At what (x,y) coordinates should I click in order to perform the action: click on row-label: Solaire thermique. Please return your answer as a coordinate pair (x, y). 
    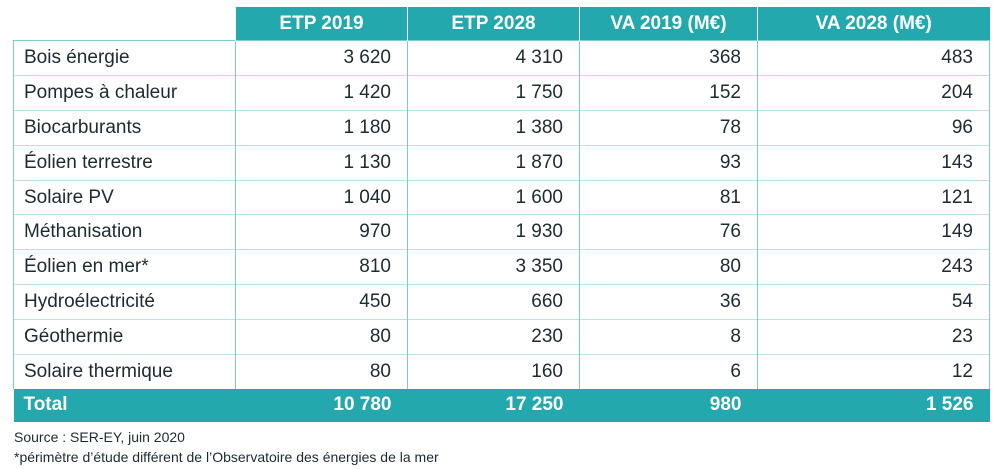
    Looking at the image, I should click on (124, 371).